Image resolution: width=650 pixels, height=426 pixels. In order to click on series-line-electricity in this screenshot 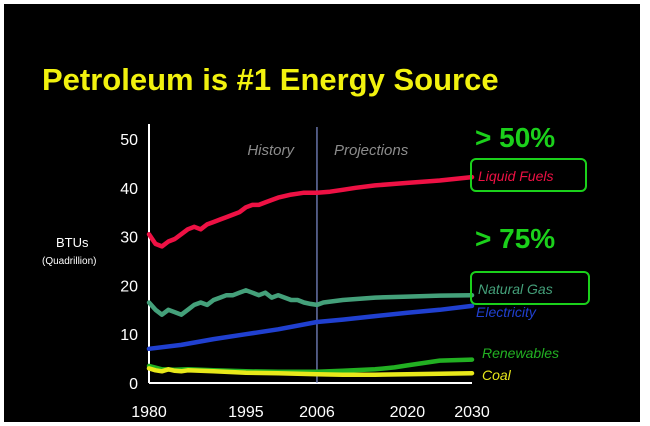, I will do `click(310, 327)`.